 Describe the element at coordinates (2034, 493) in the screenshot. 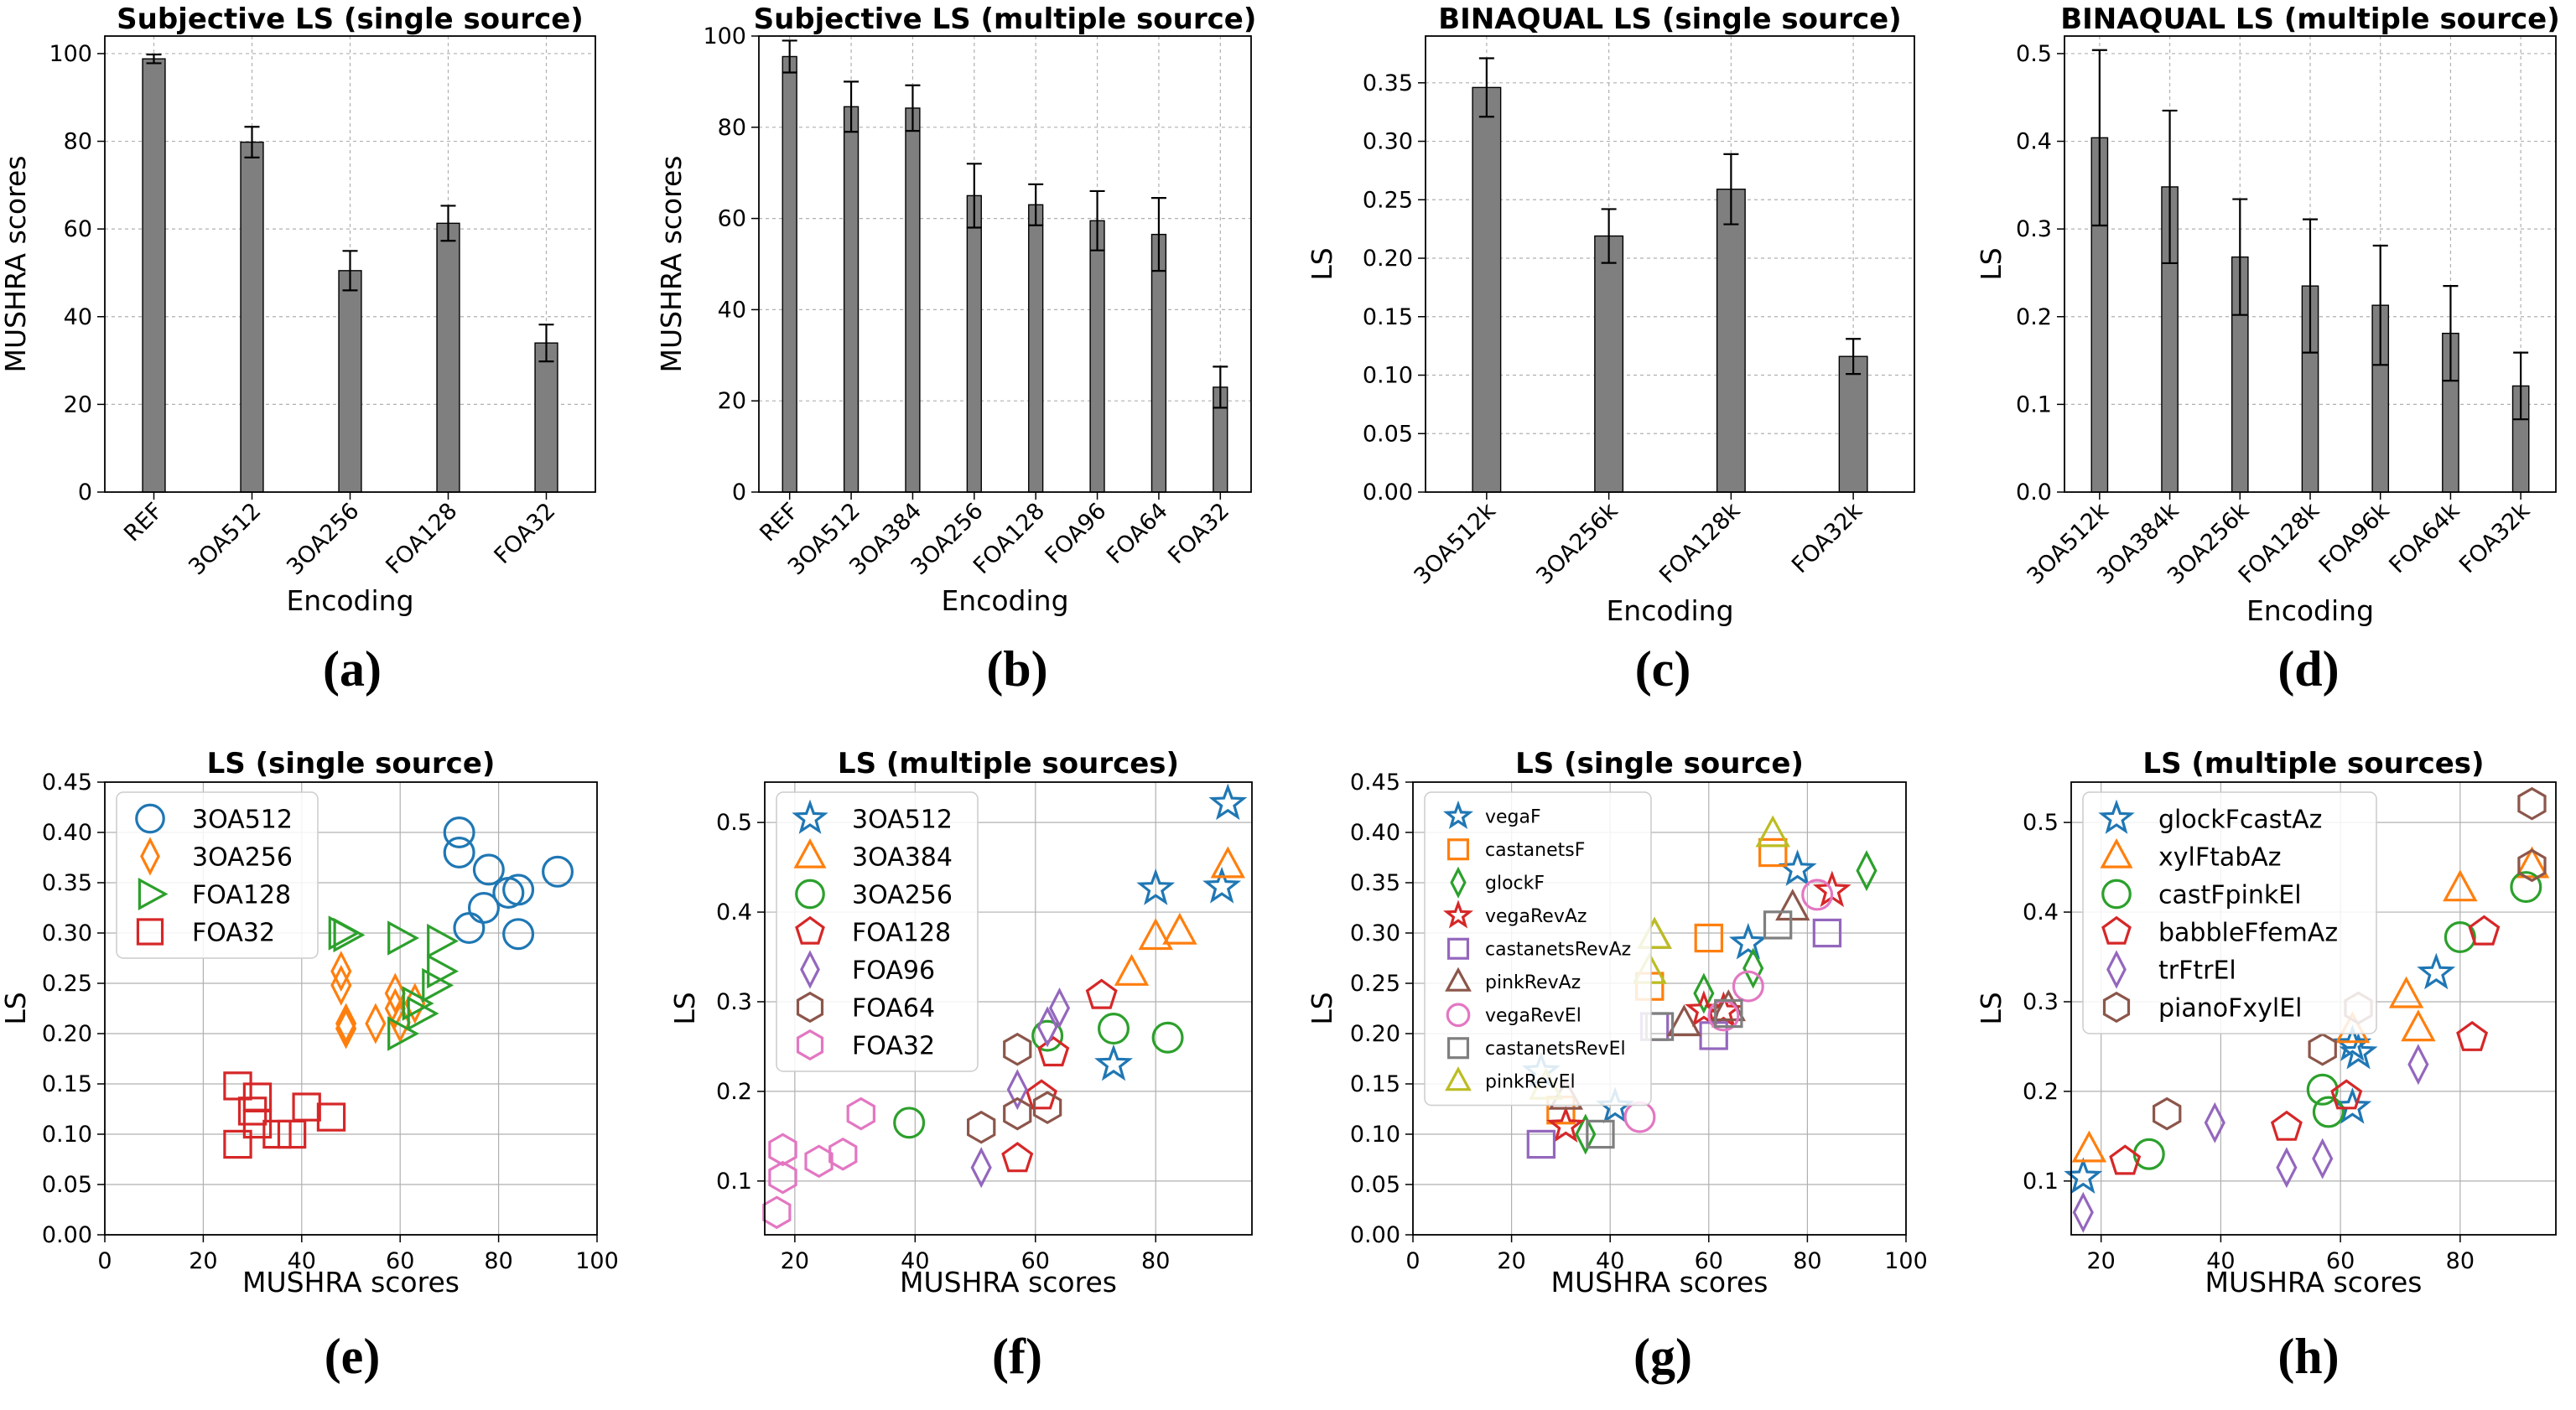

I see `y-tick-label: 0.0` at that location.